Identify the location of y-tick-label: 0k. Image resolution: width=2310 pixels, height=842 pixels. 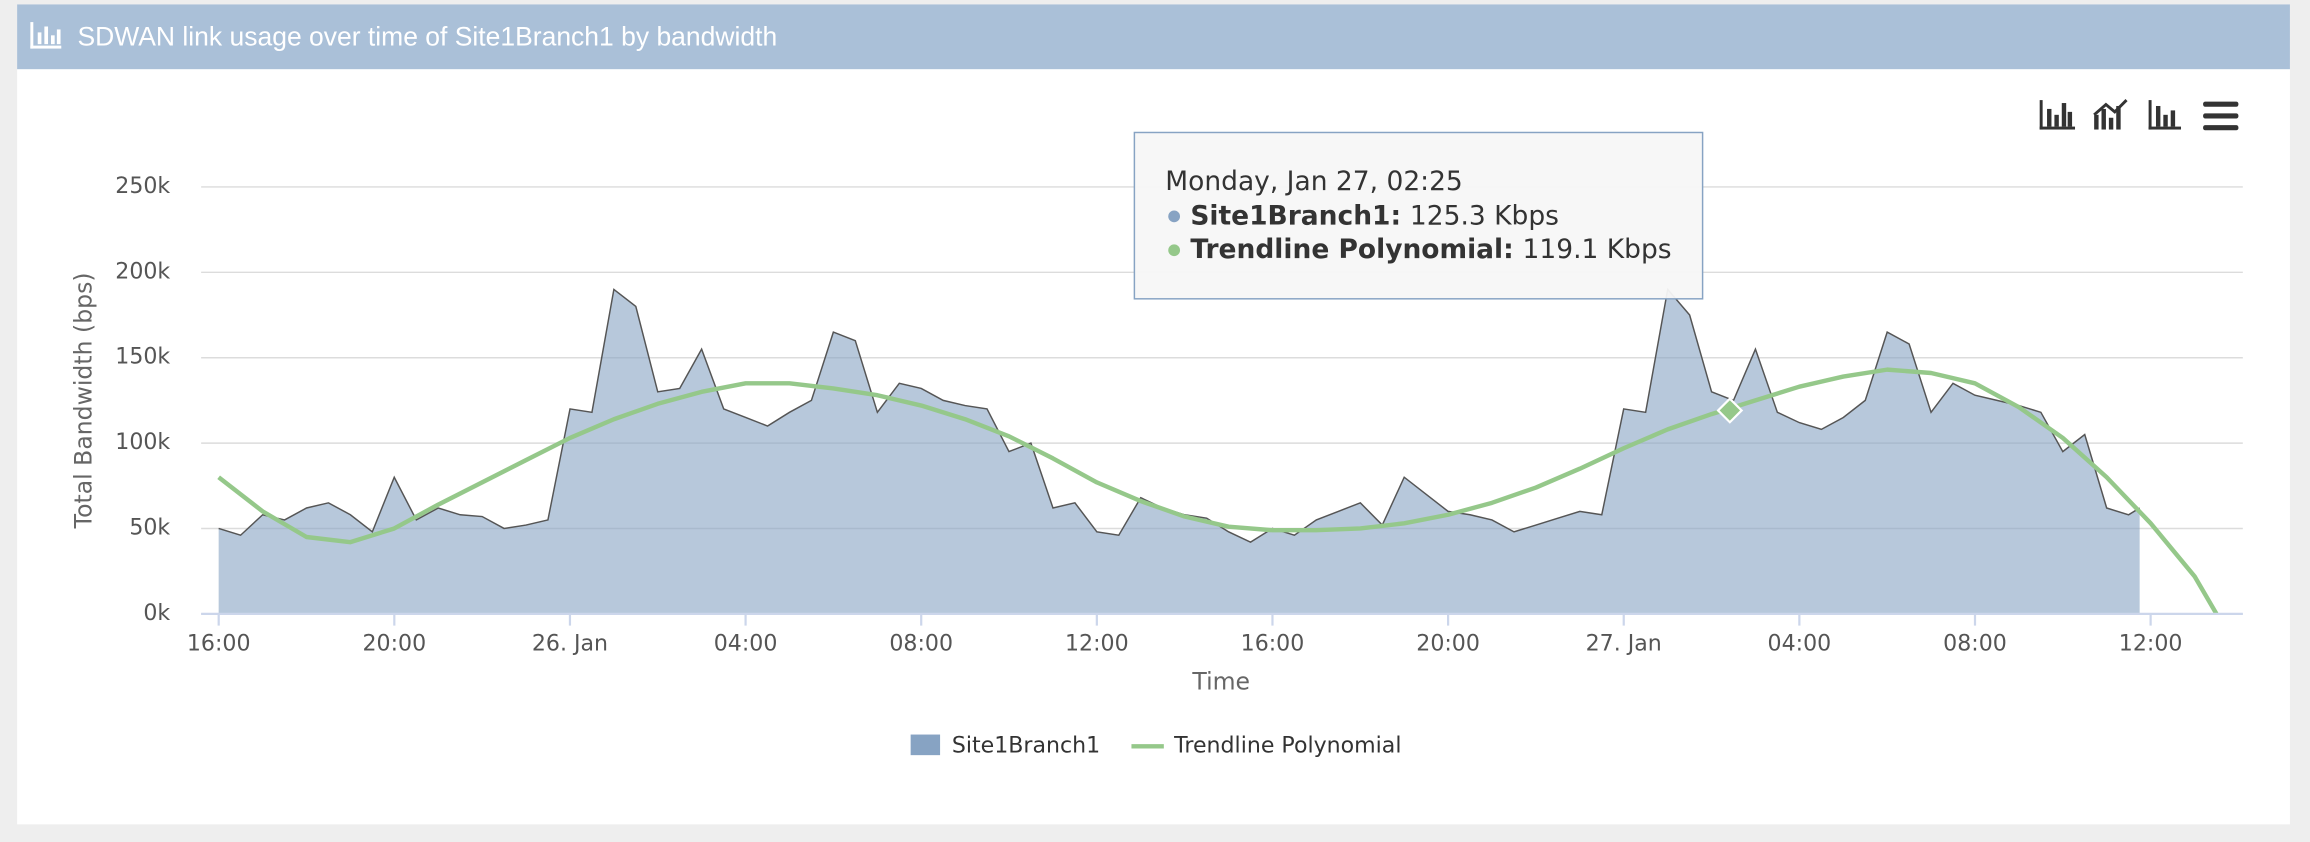
(156, 613).